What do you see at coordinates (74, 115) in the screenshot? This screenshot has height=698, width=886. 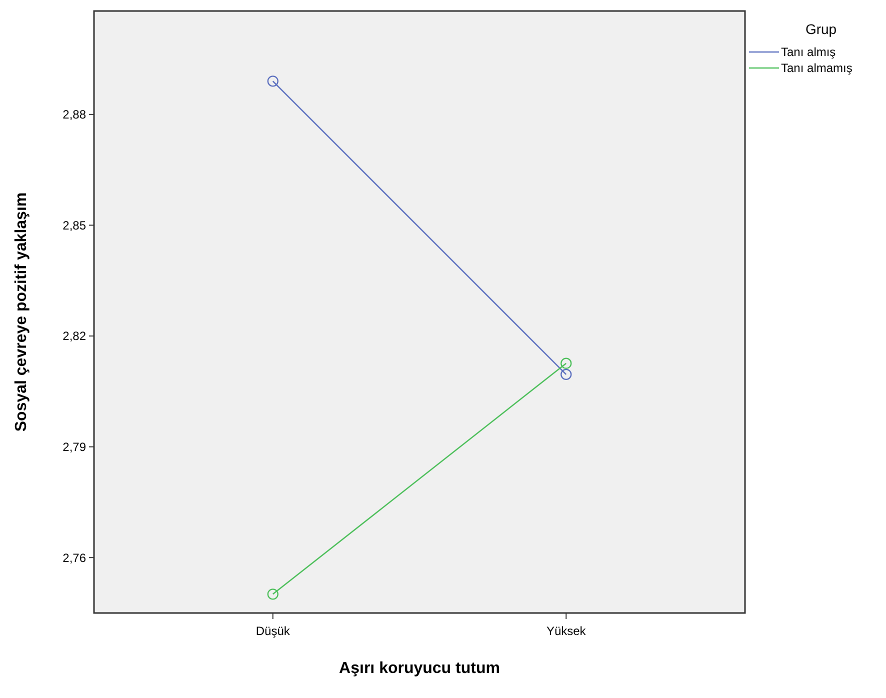 I see `y-tick-label: 2,88` at bounding box center [74, 115].